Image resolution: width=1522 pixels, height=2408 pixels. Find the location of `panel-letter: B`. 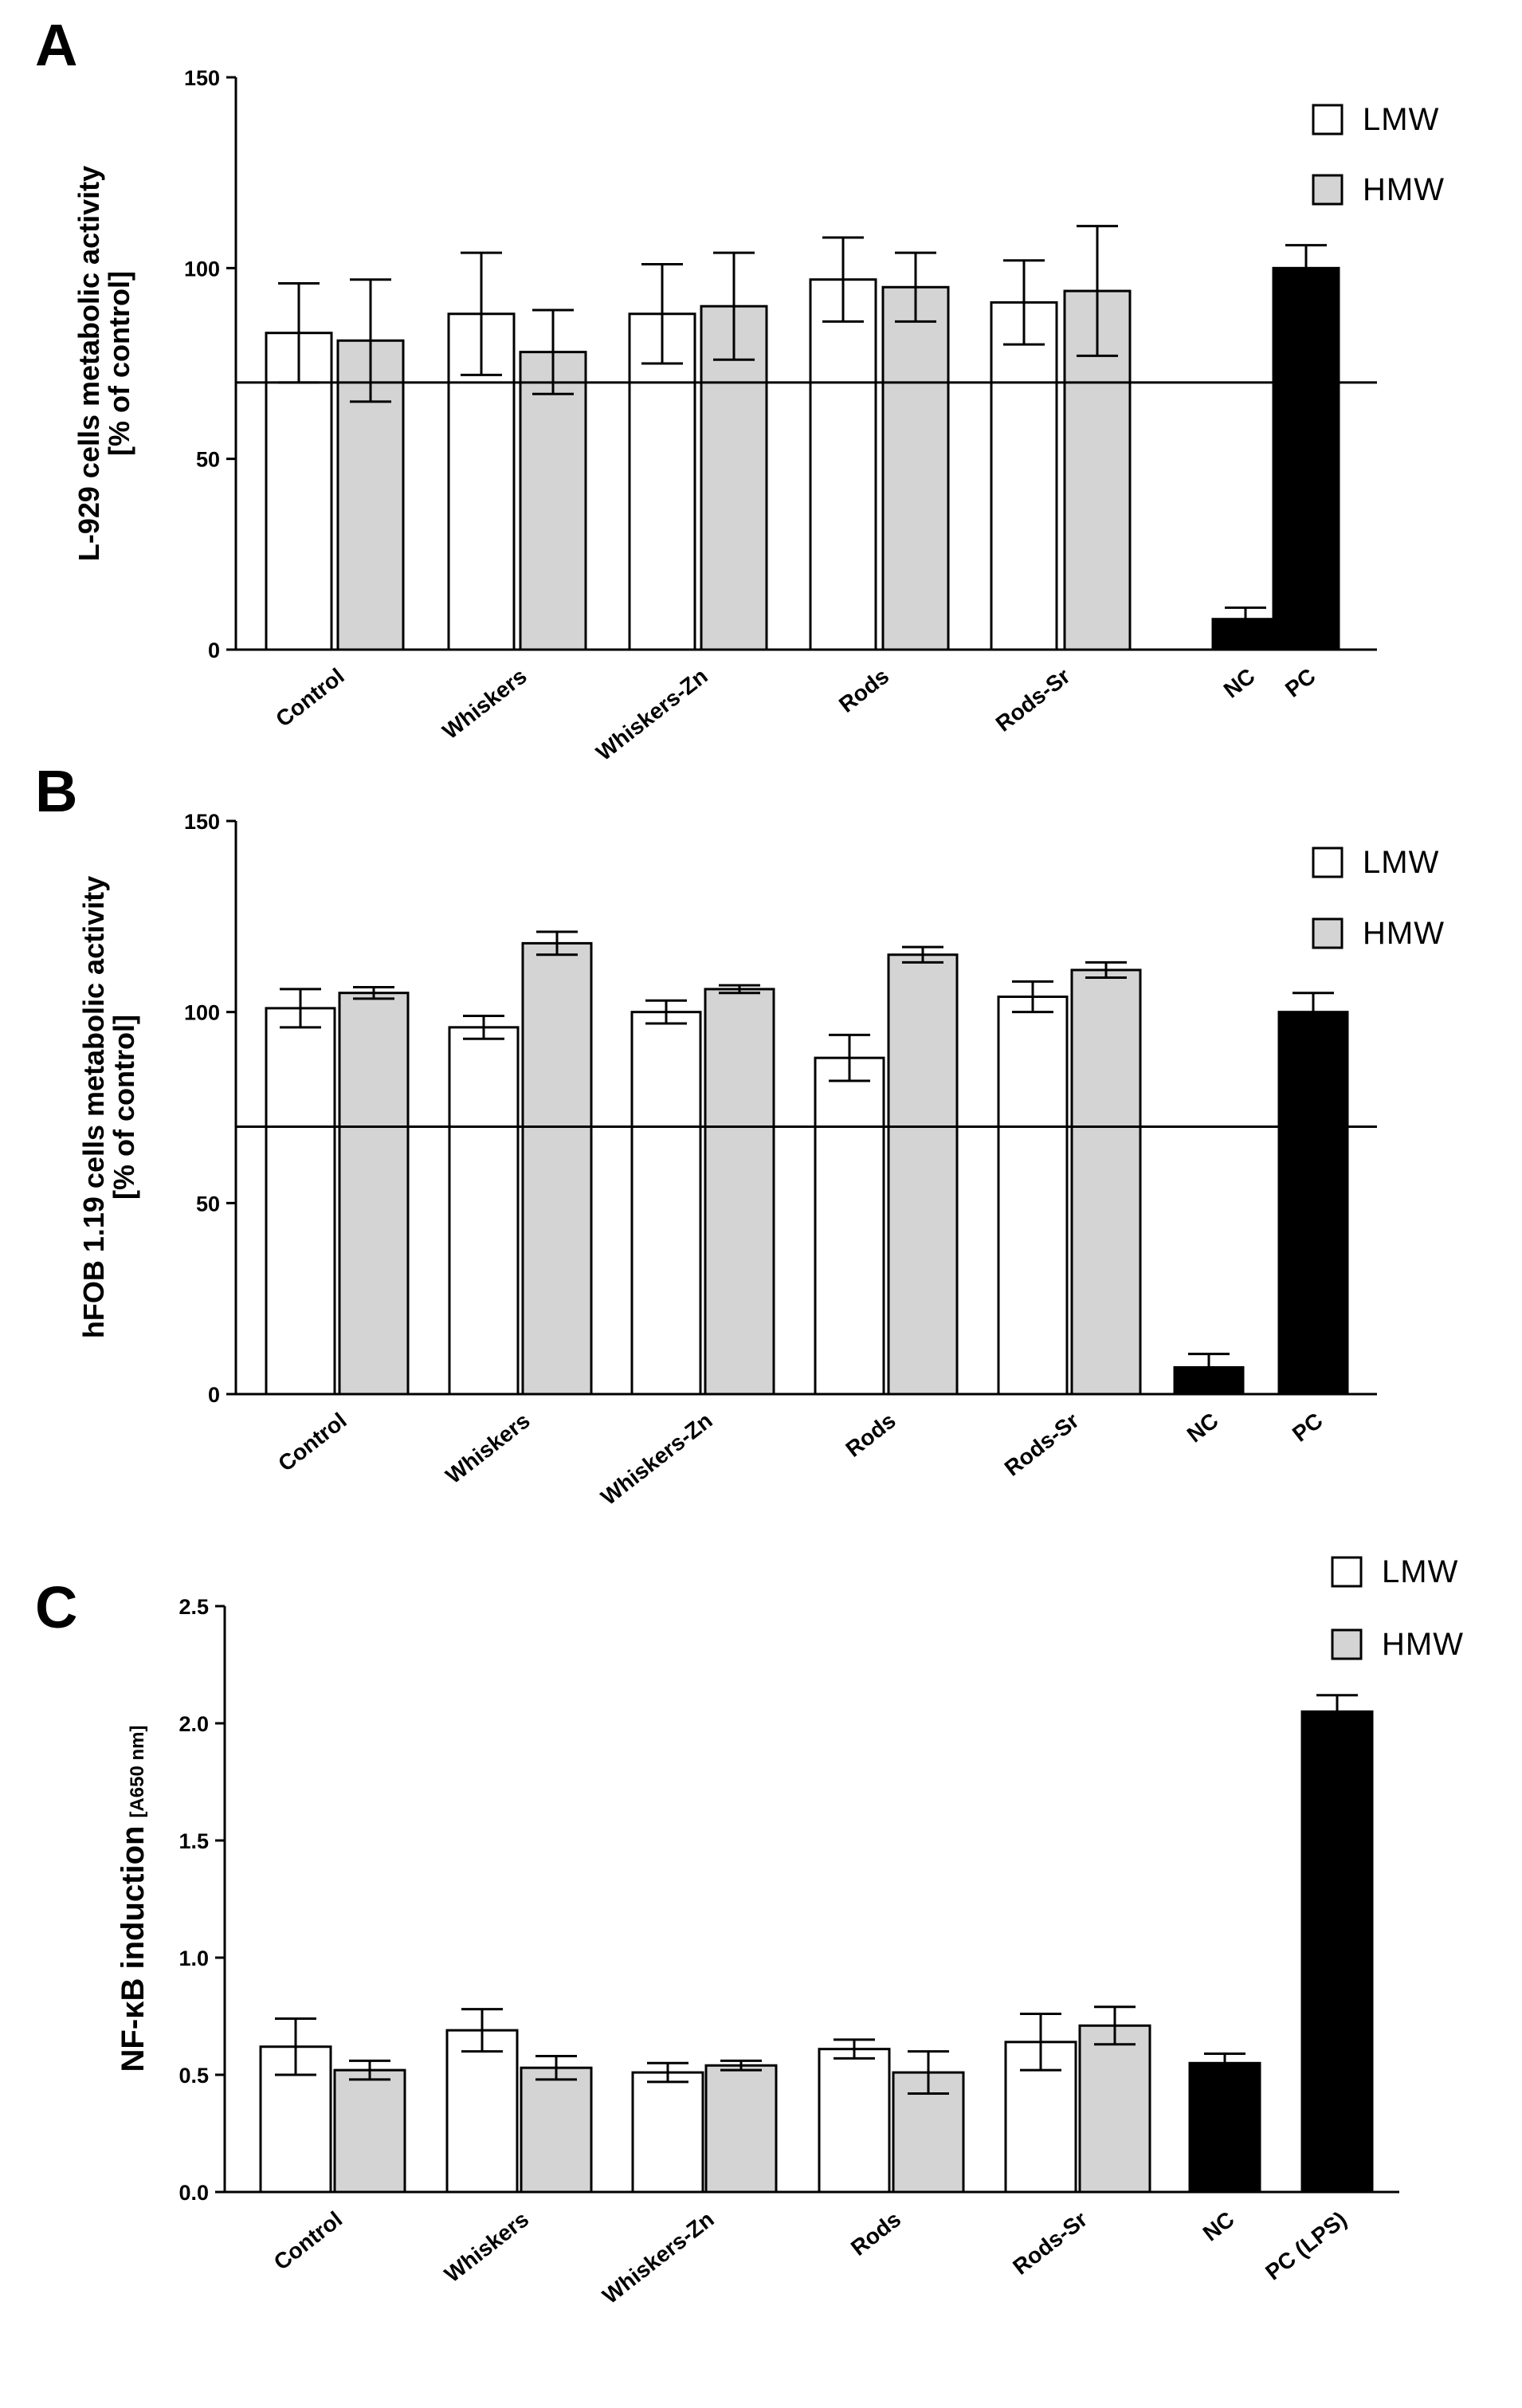

panel-letter: B is located at coordinates (56, 791).